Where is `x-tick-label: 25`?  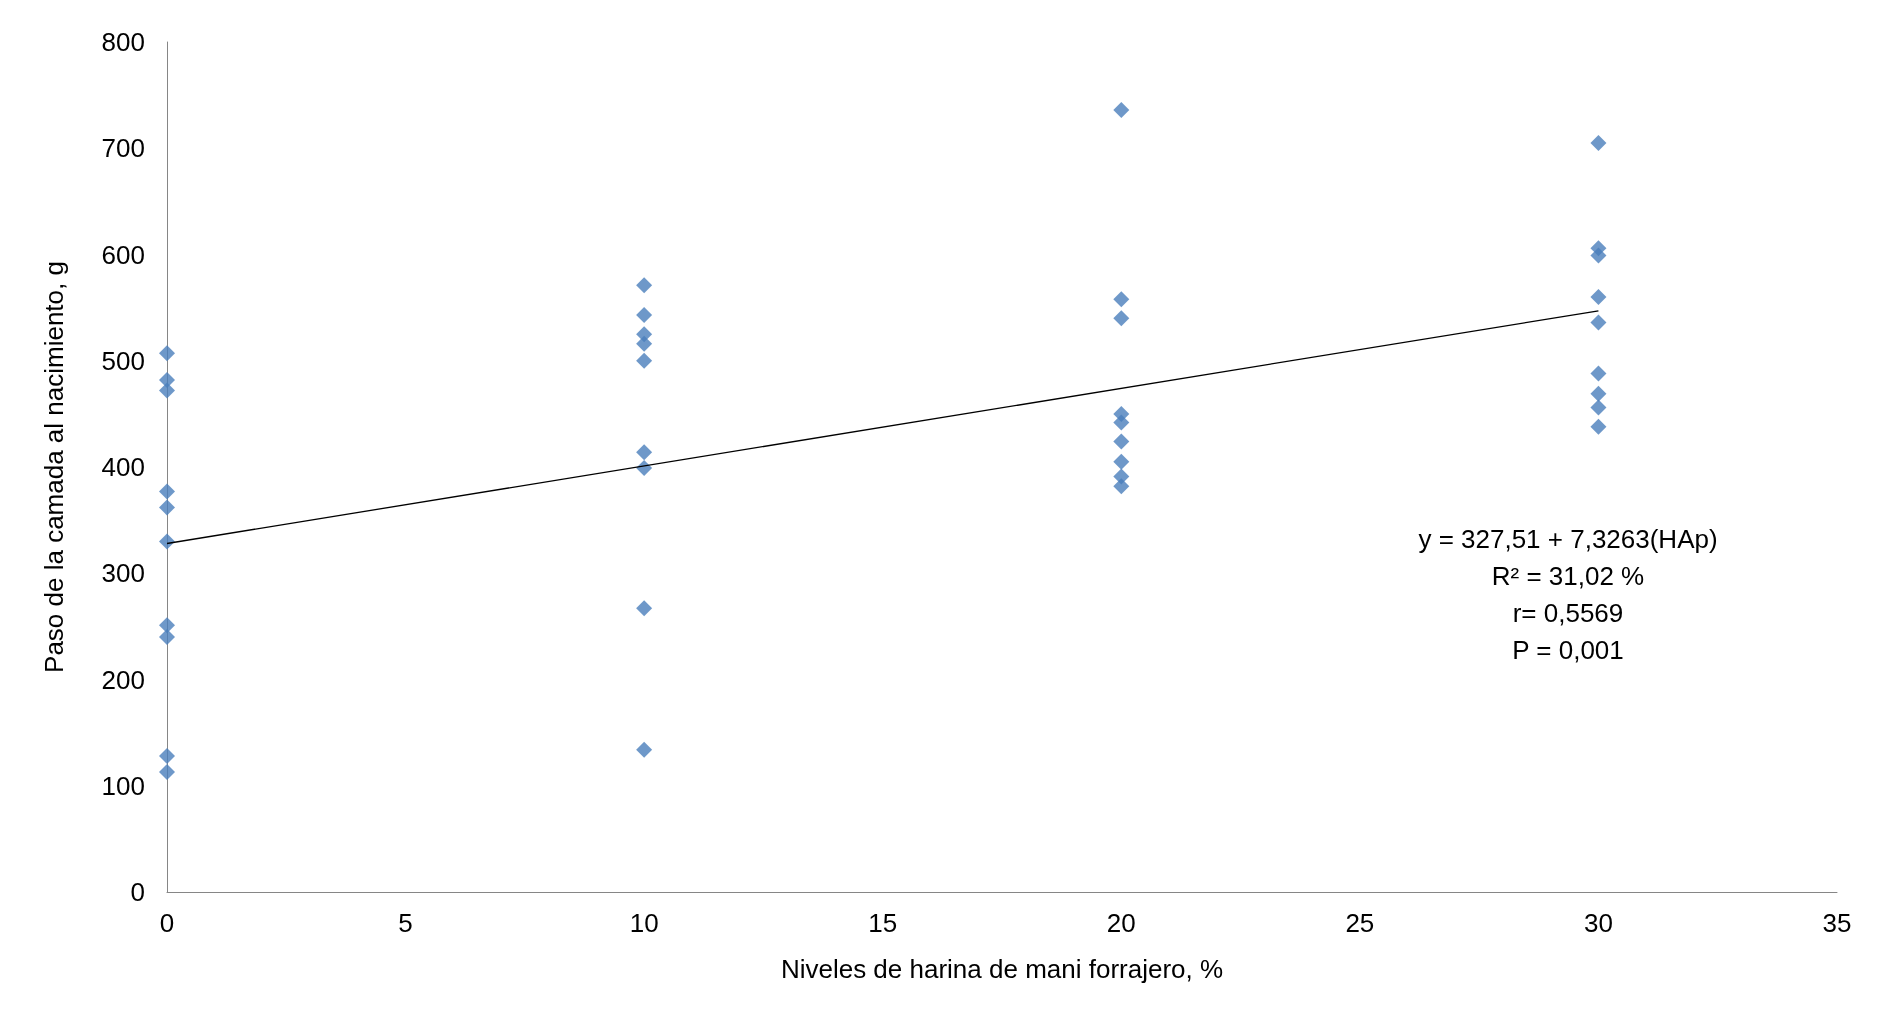
x-tick-label: 25 is located at coordinates (1360, 923).